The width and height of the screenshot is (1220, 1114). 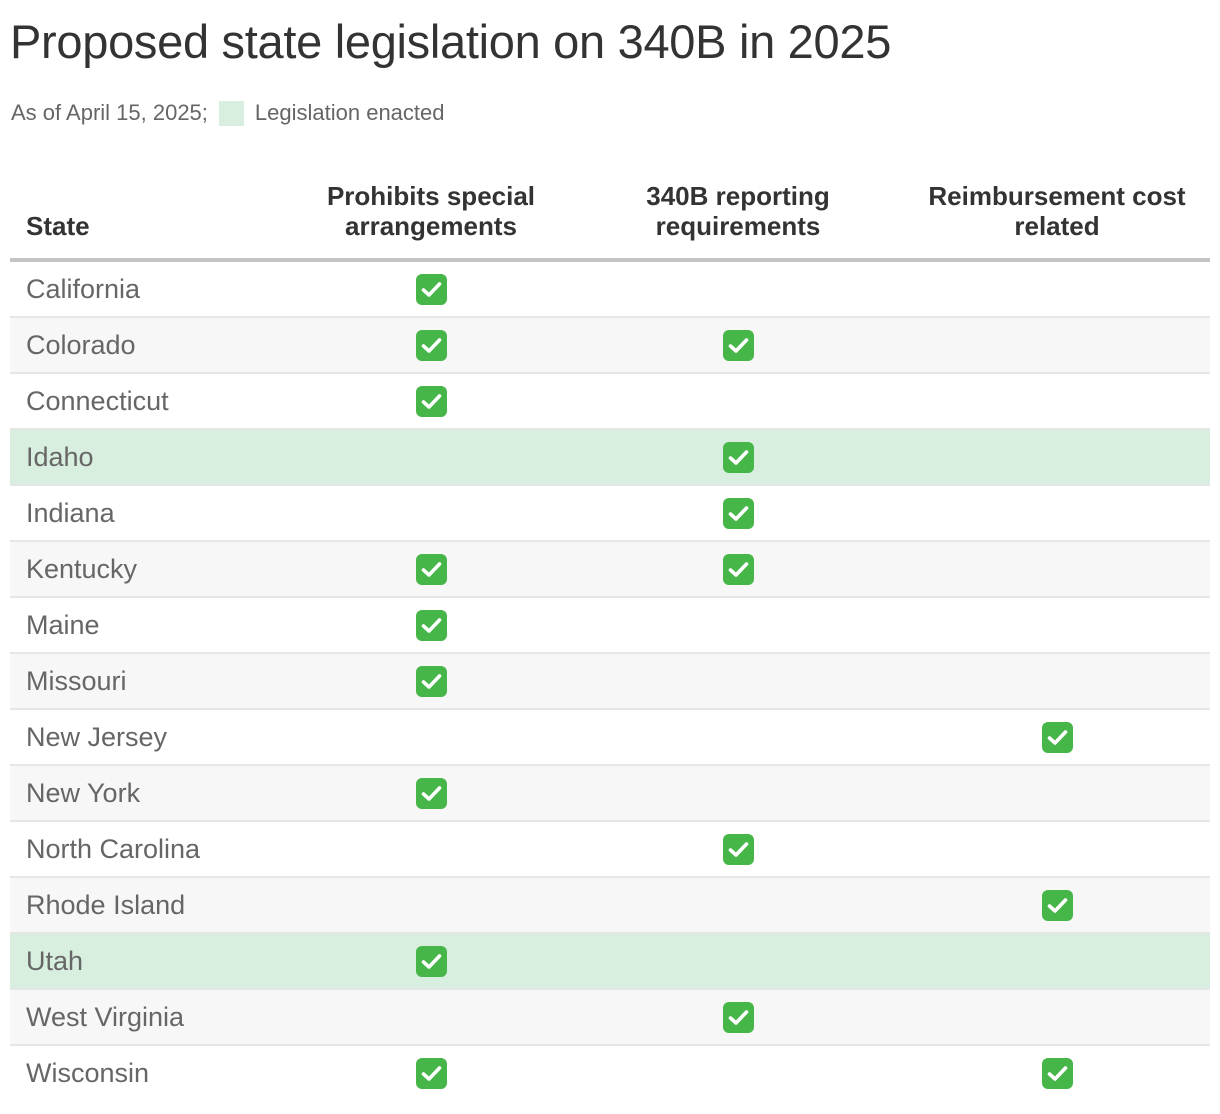 What do you see at coordinates (70, 512) in the screenshot?
I see `state-name: Indiana` at bounding box center [70, 512].